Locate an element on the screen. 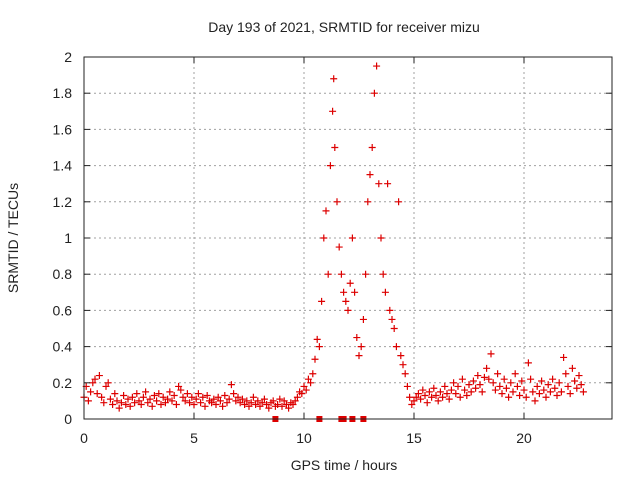 Image resolution: width=640 pixels, height=480 pixels. x-tick-label: 15 is located at coordinates (414, 438).